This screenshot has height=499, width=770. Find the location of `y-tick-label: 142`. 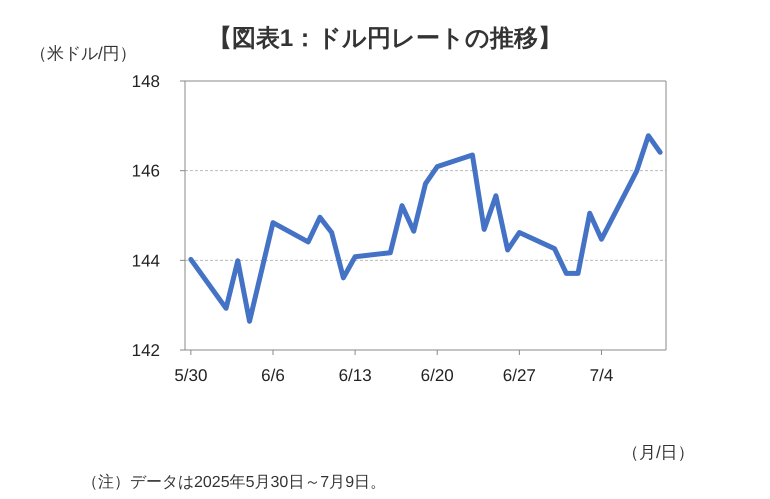

y-tick-label: 142 is located at coordinates (146, 350).